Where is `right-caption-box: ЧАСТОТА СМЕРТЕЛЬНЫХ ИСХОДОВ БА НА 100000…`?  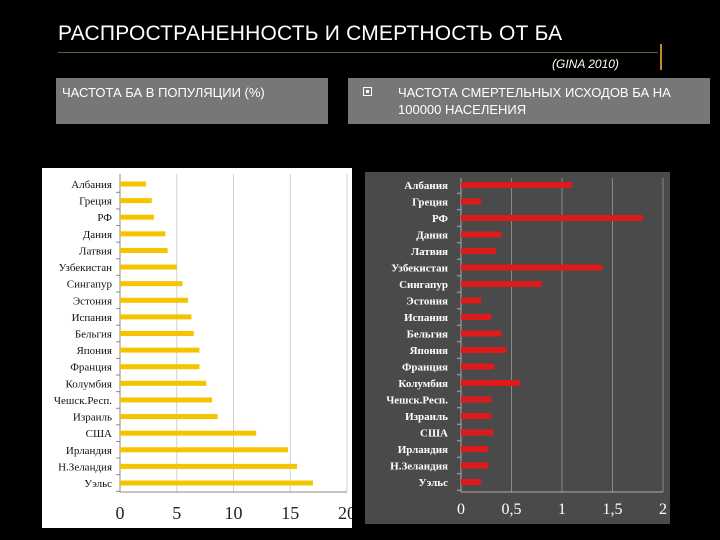
right-caption-box: ЧАСТОТА СМЕРТЕЛЬНЫХ ИСХОДОВ БА НА 100000… is located at coordinates (529, 101).